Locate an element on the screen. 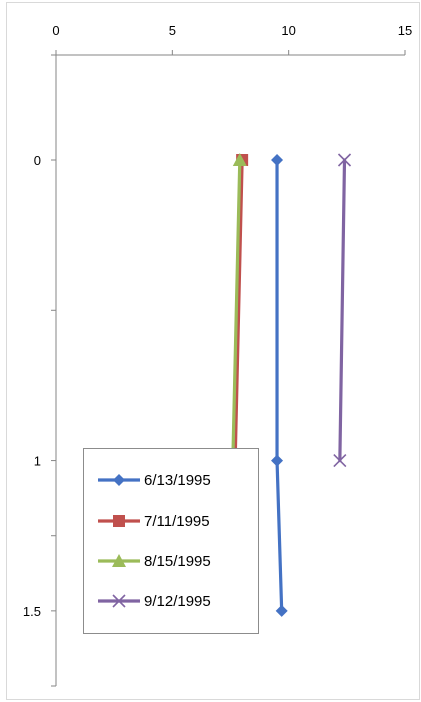 Image resolution: width=421 pixels, height=702 pixels. y-tick-label: 1 is located at coordinates (37, 461).